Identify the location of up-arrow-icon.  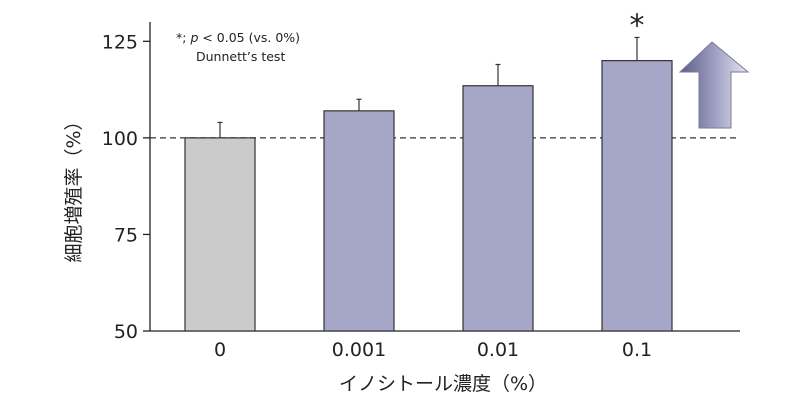
(714, 85).